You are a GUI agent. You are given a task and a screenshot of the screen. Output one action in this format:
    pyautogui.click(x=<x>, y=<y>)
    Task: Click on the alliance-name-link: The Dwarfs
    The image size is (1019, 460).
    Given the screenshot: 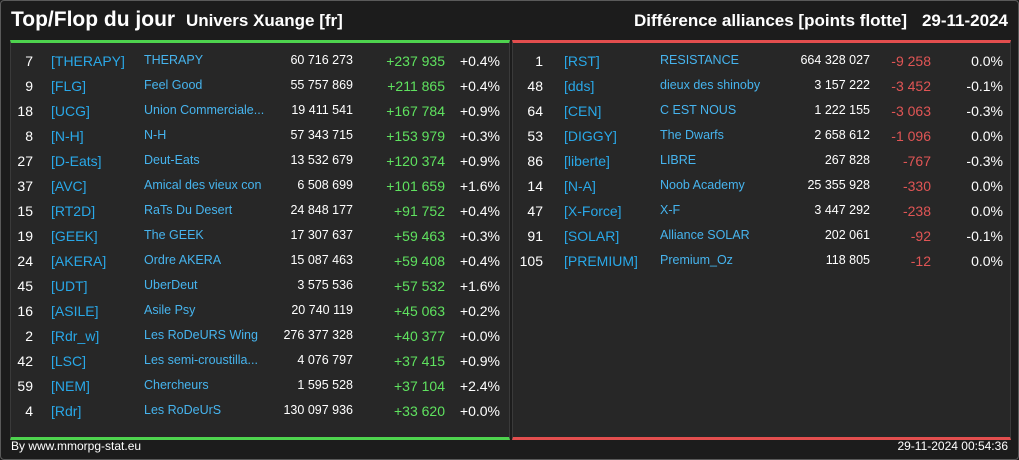 What is the action you would take?
    pyautogui.click(x=692, y=135)
    